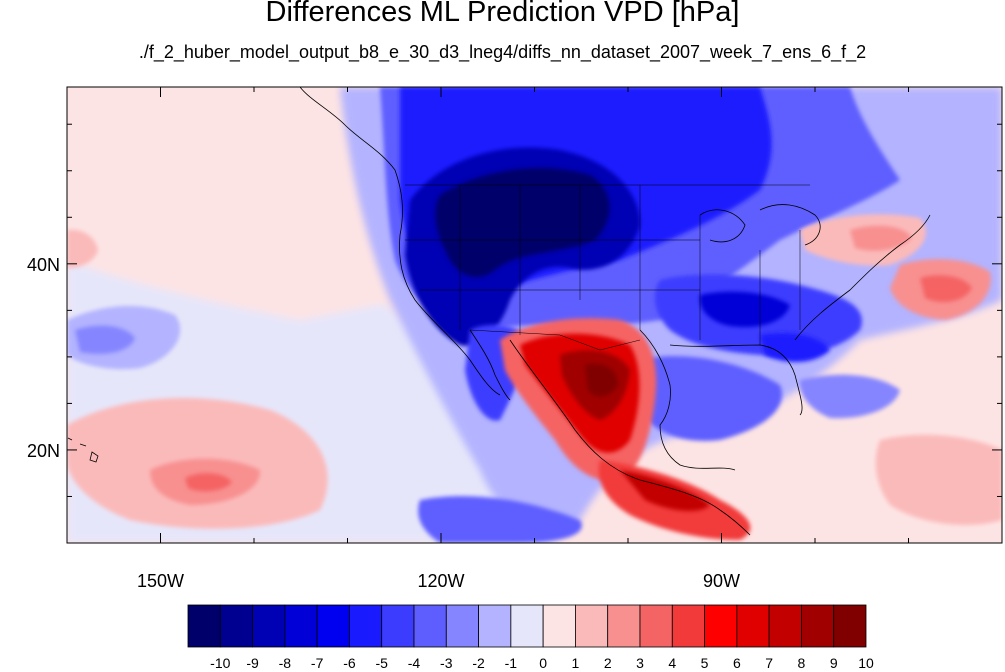 Image resolution: width=1005 pixels, height=672 pixels. Describe the element at coordinates (82, 248) in the screenshot. I see `pacific-coast-positive` at that location.